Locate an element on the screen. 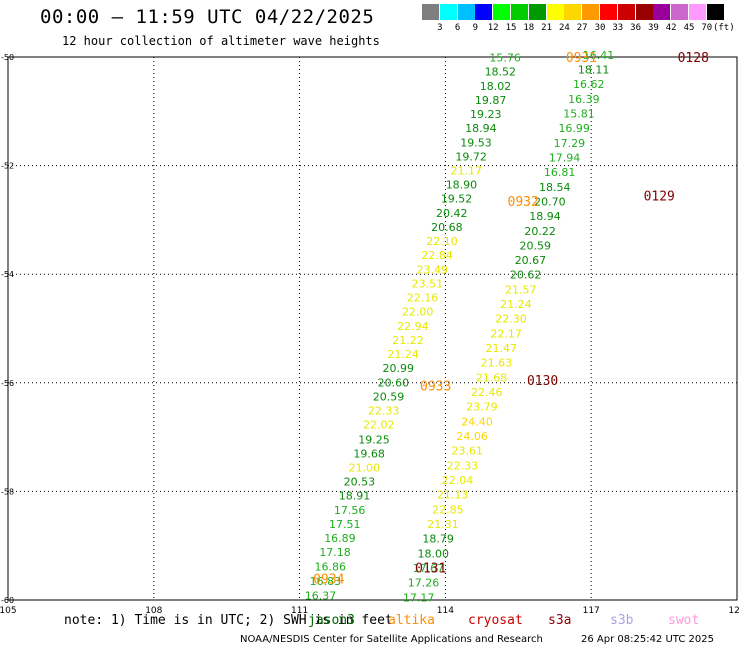 This screenshot has width=740, height=650. wave-height-point: 22.33 is located at coordinates (384, 410).